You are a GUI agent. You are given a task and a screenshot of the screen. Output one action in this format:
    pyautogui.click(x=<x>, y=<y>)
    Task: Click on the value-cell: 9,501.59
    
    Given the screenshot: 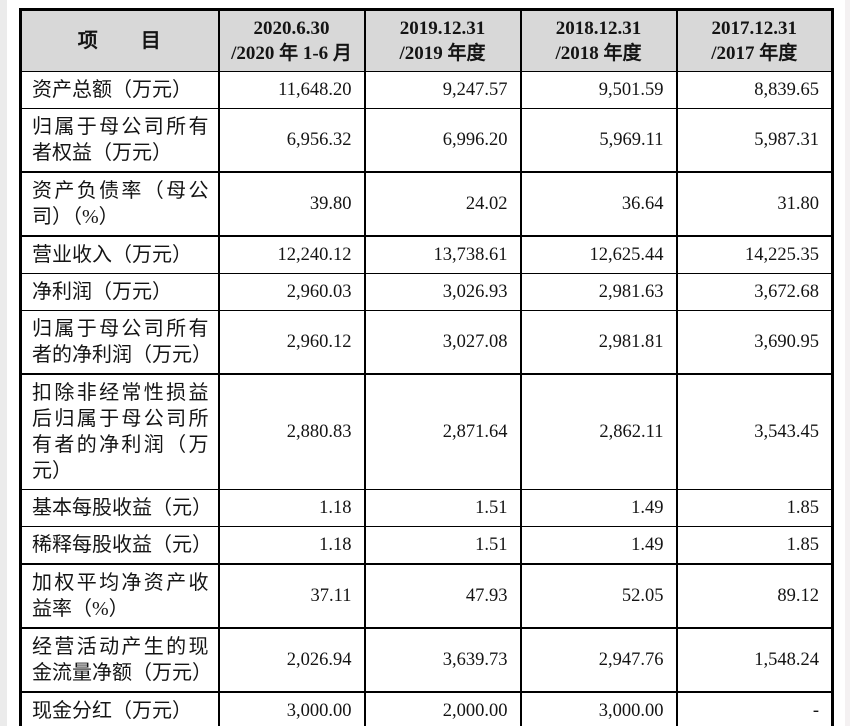 What is the action you would take?
    pyautogui.click(x=598, y=90)
    